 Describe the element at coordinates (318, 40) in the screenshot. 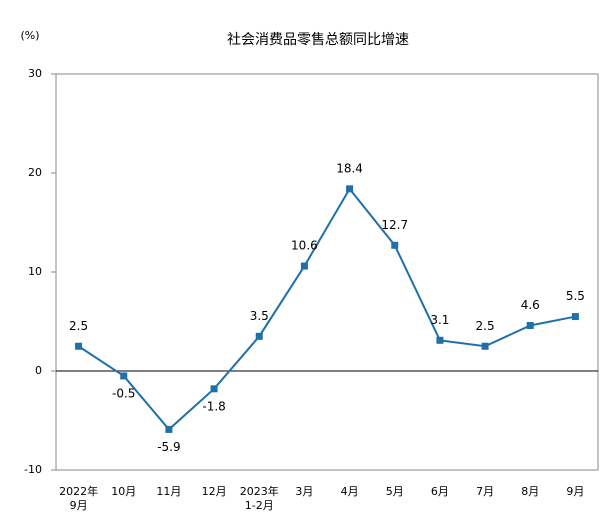

I see `chart-title: 社会消费品零售总额同比增速` at that location.